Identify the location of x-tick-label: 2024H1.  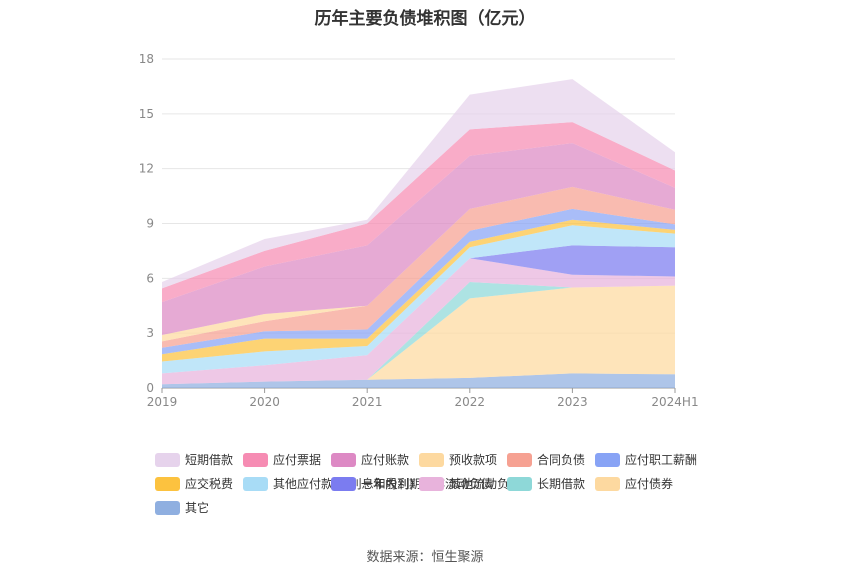
(674, 402).